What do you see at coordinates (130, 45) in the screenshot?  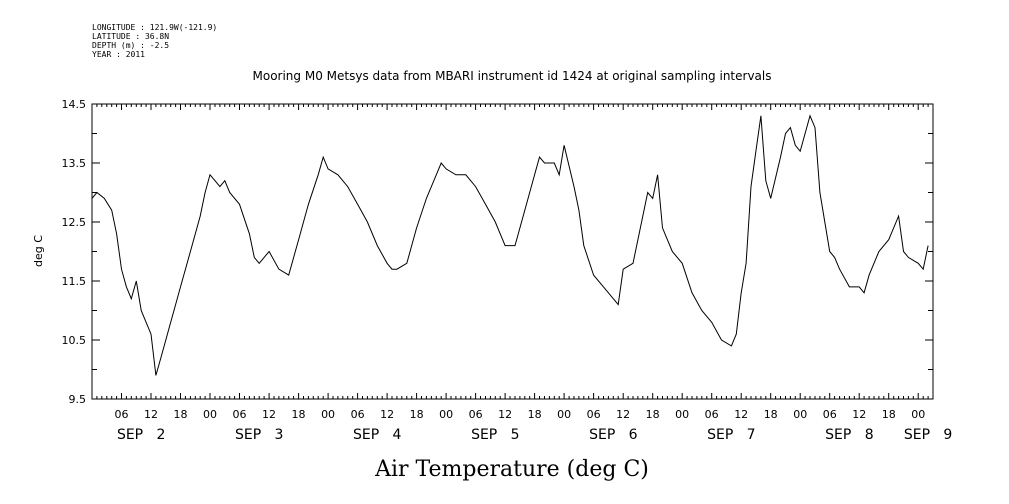 I see `metadata-depth: DEPTH (m) : -2.5` at bounding box center [130, 45].